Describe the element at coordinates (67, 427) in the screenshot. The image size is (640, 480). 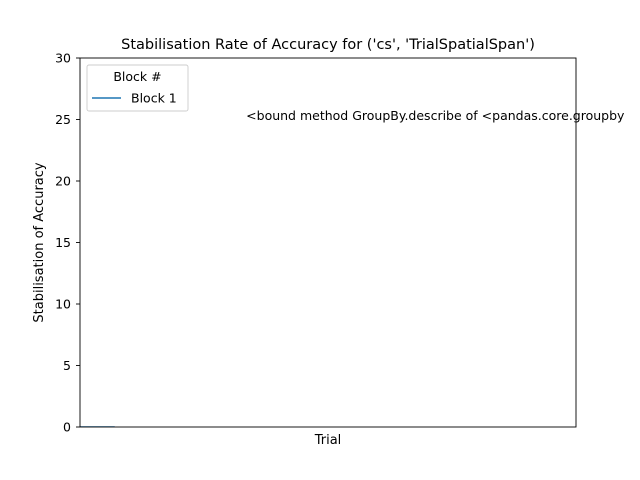
I see `y-tick-label: 0` at that location.